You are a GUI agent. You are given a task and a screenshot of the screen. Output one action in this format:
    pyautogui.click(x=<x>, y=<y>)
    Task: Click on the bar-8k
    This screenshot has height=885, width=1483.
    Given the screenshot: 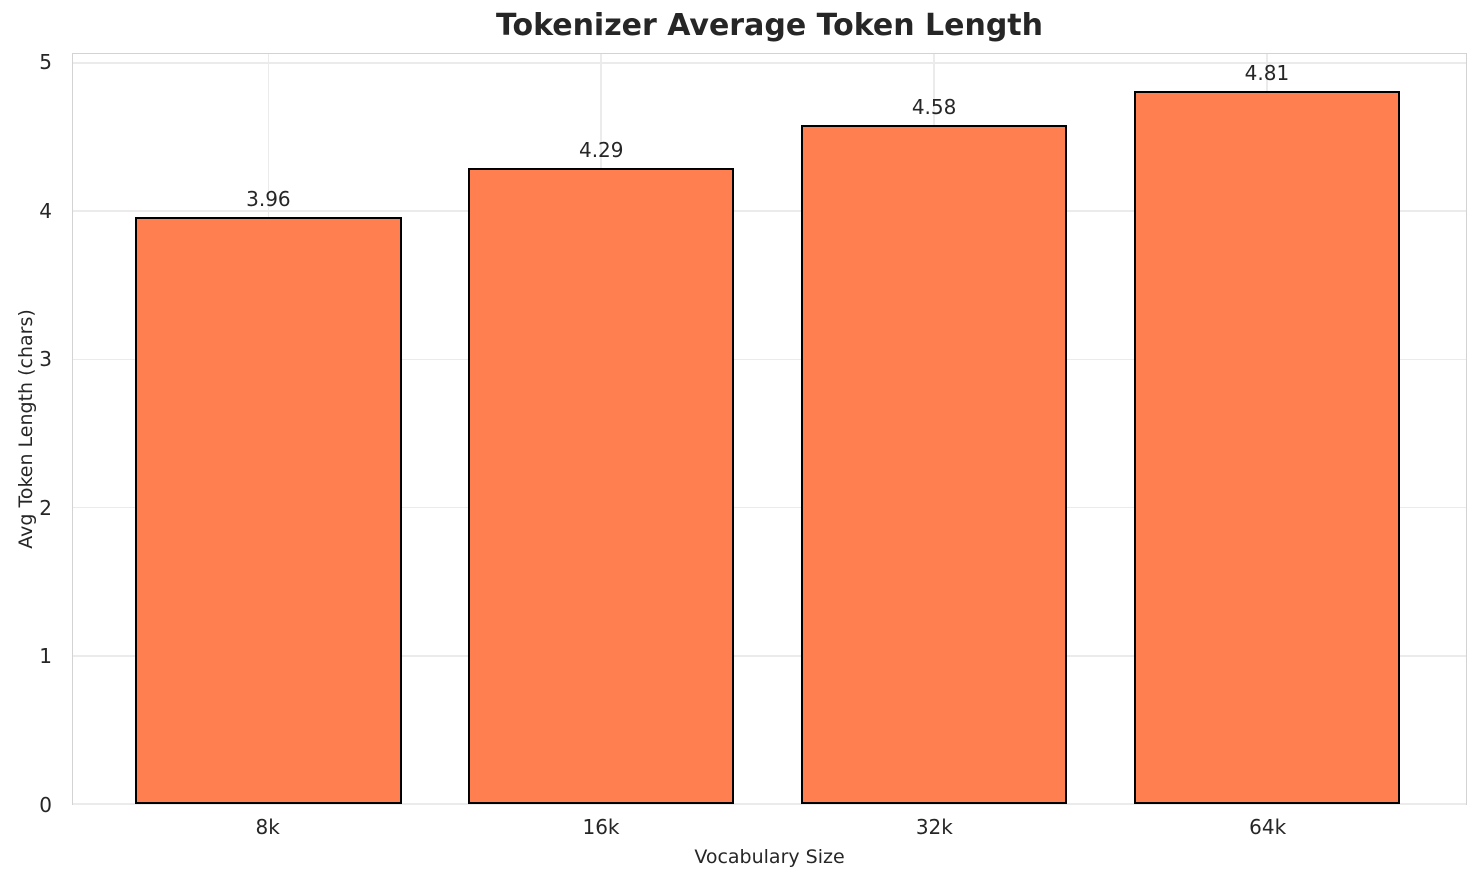 What is the action you would take?
    pyautogui.click(x=268, y=510)
    